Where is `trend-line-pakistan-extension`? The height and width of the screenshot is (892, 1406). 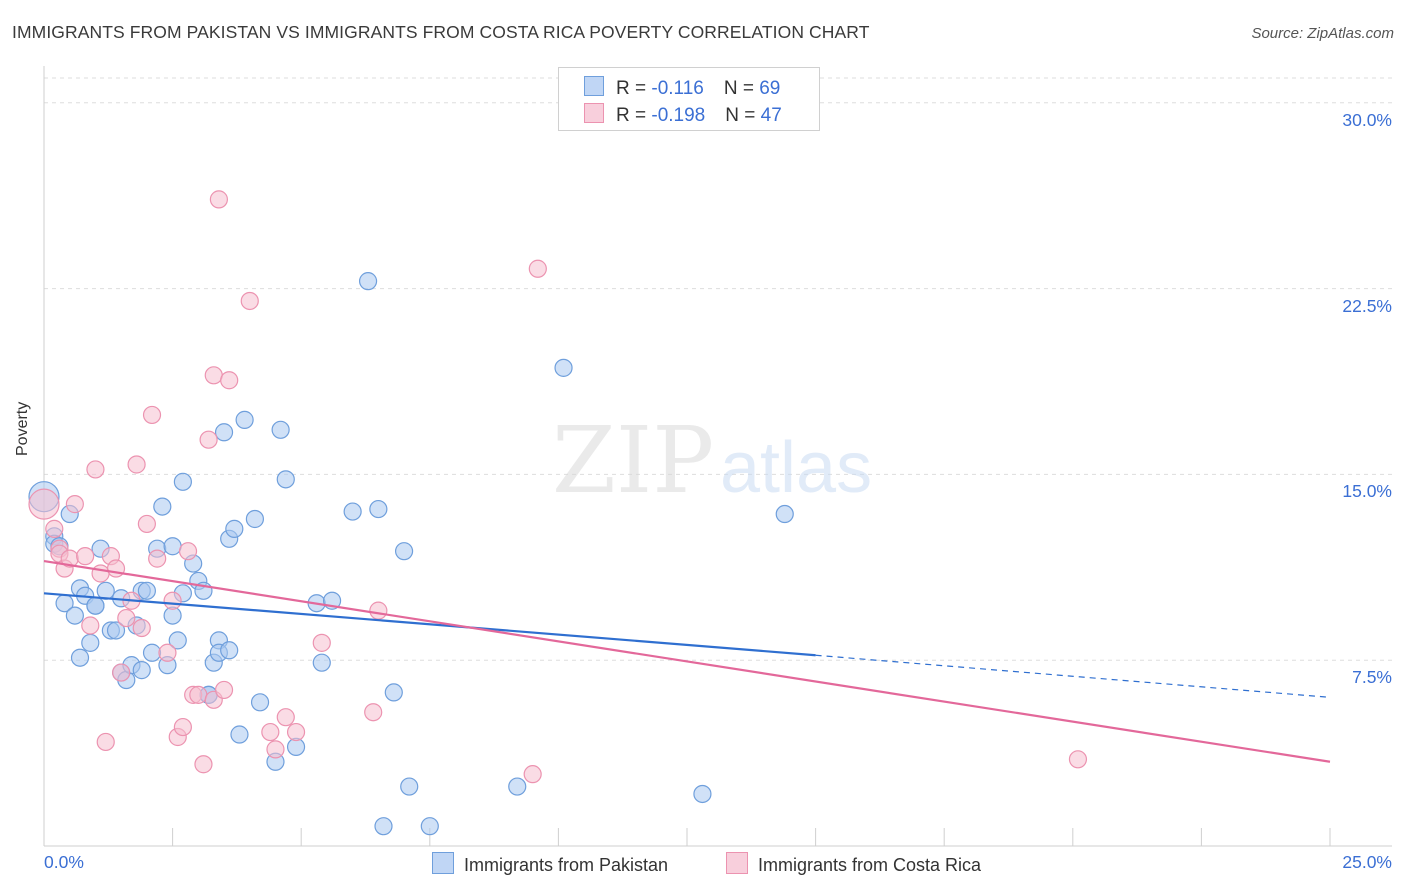 trend-line-pakistan-extension is located at coordinates (1073, 676).